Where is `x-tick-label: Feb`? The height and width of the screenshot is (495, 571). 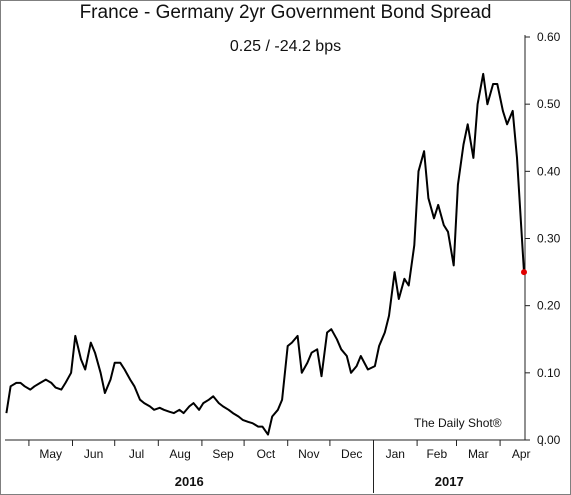
x-tick-label: Feb is located at coordinates (436, 454).